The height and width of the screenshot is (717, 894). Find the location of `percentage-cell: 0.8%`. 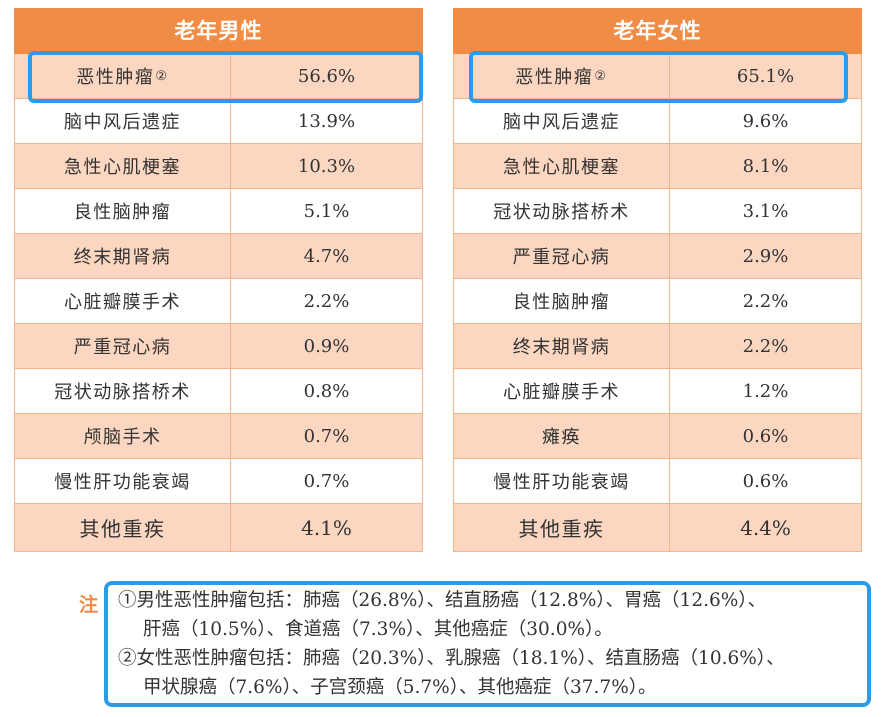

percentage-cell: 0.8% is located at coordinates (326, 391).